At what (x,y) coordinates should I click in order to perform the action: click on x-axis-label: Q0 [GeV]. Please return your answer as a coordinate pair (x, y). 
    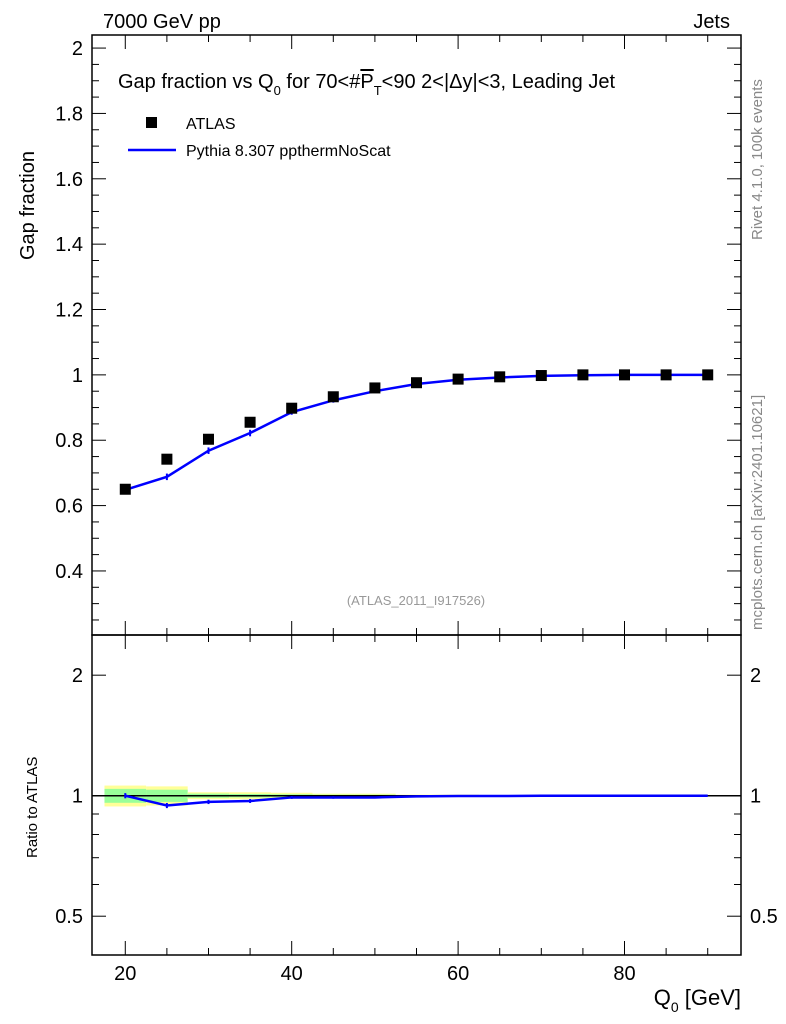
    Looking at the image, I should click on (697, 1000).